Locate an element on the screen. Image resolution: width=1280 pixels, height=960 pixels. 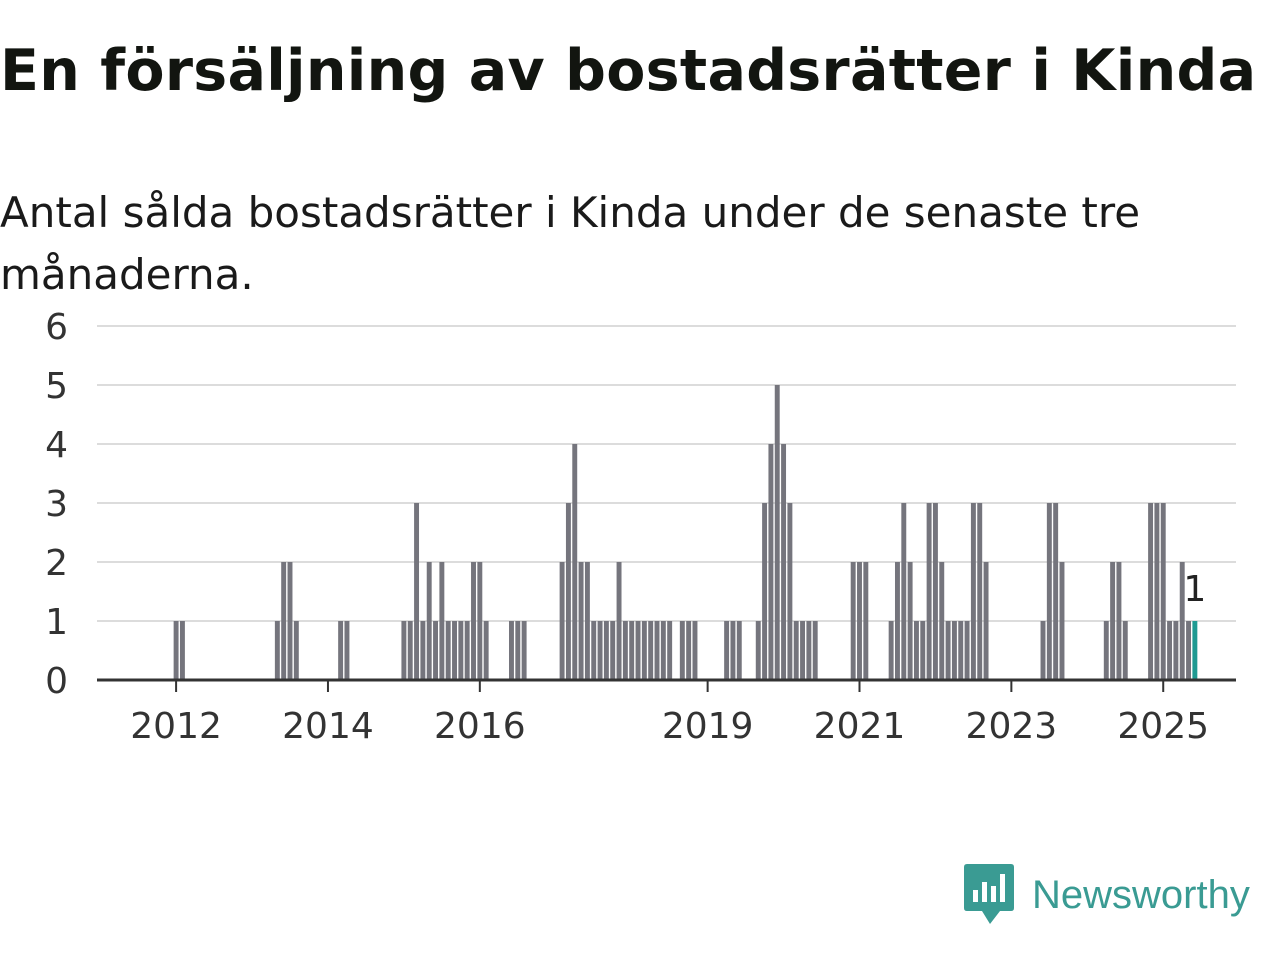
y-tick-label: 5 is located at coordinates (56, 386).